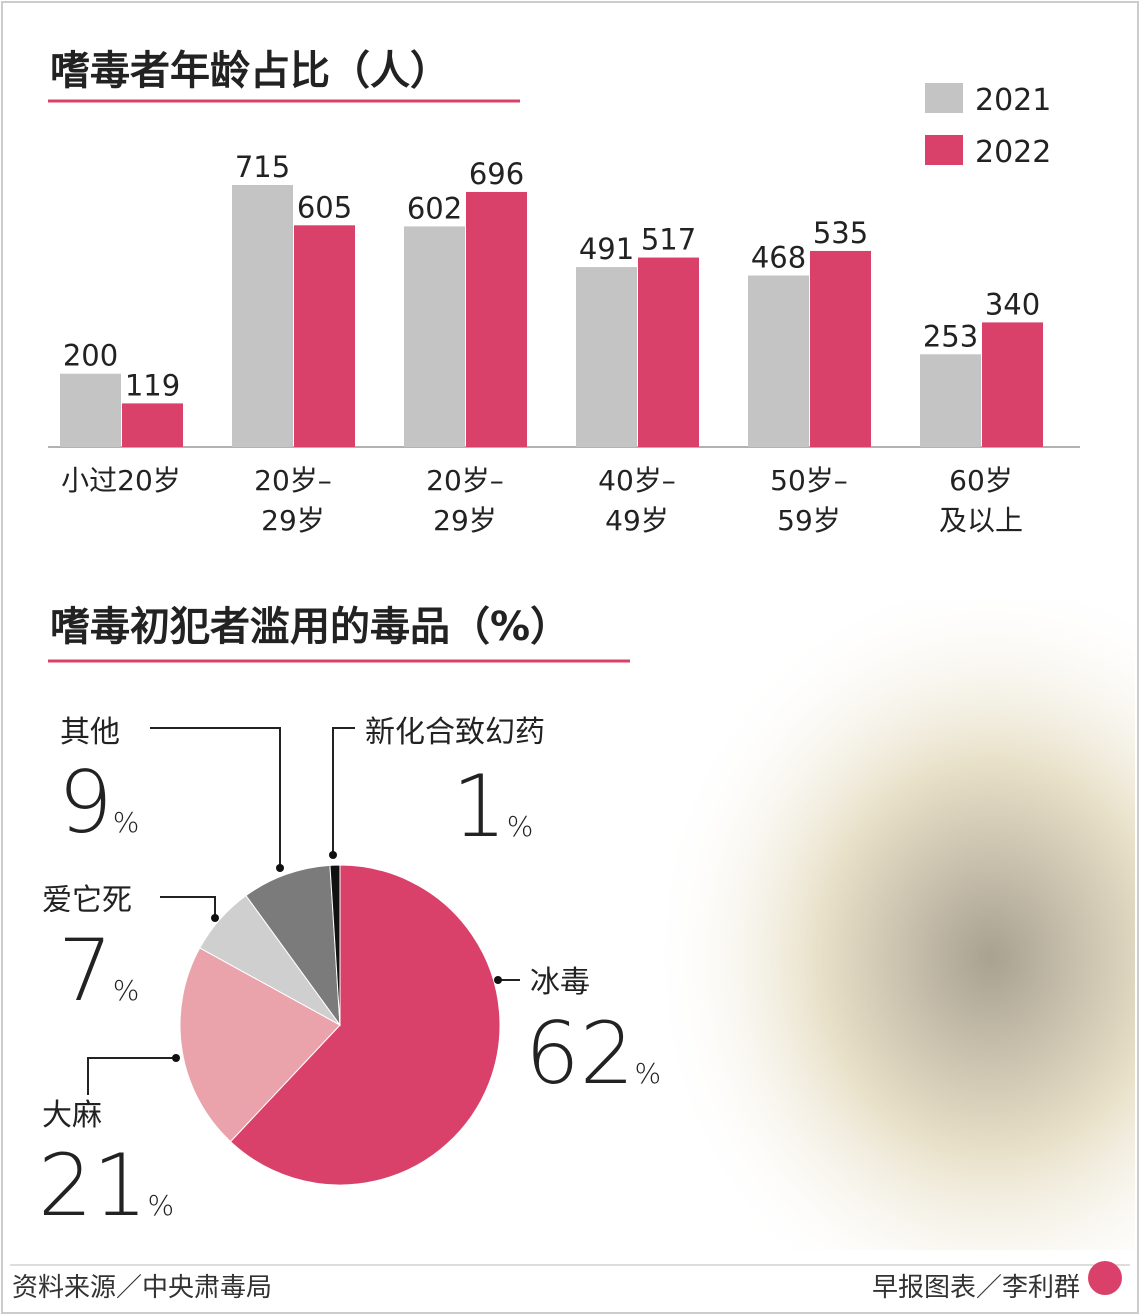  What do you see at coordinates (250, 71) in the screenshot?
I see `chart-title: 嗜毒者年龄占比（人）` at bounding box center [250, 71].